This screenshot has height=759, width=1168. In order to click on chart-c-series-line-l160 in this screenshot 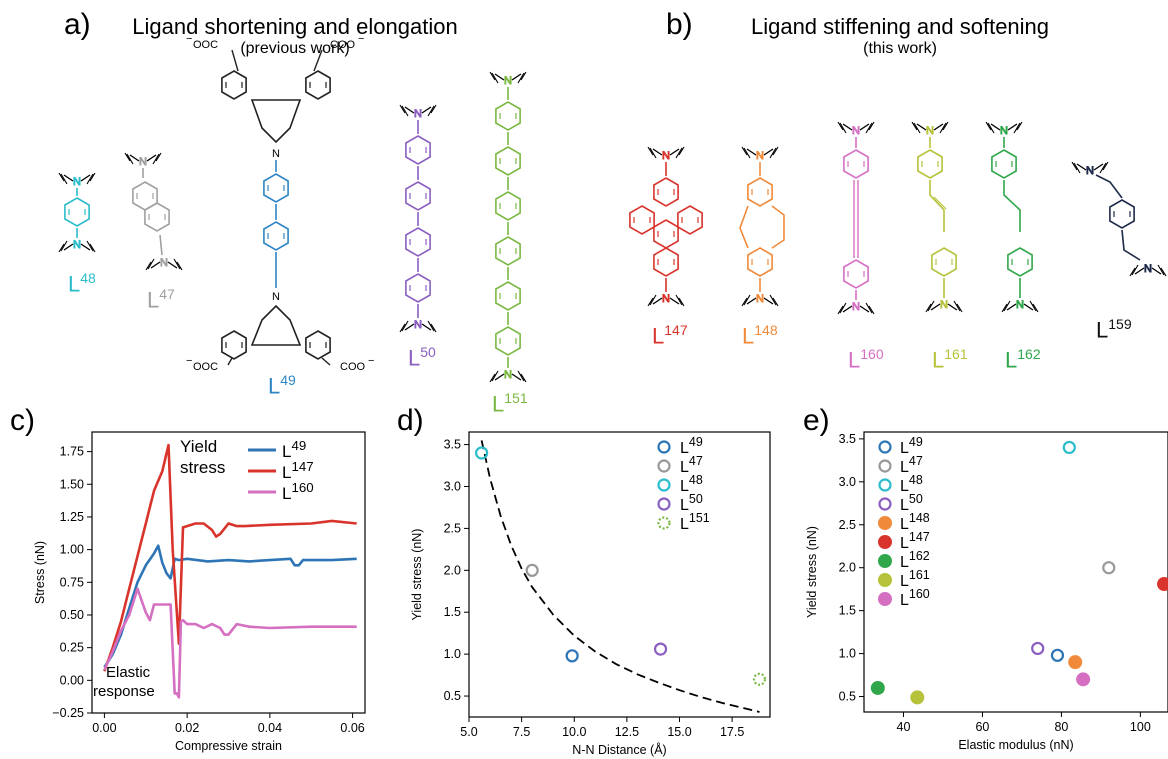, I will do `click(230, 643)`.